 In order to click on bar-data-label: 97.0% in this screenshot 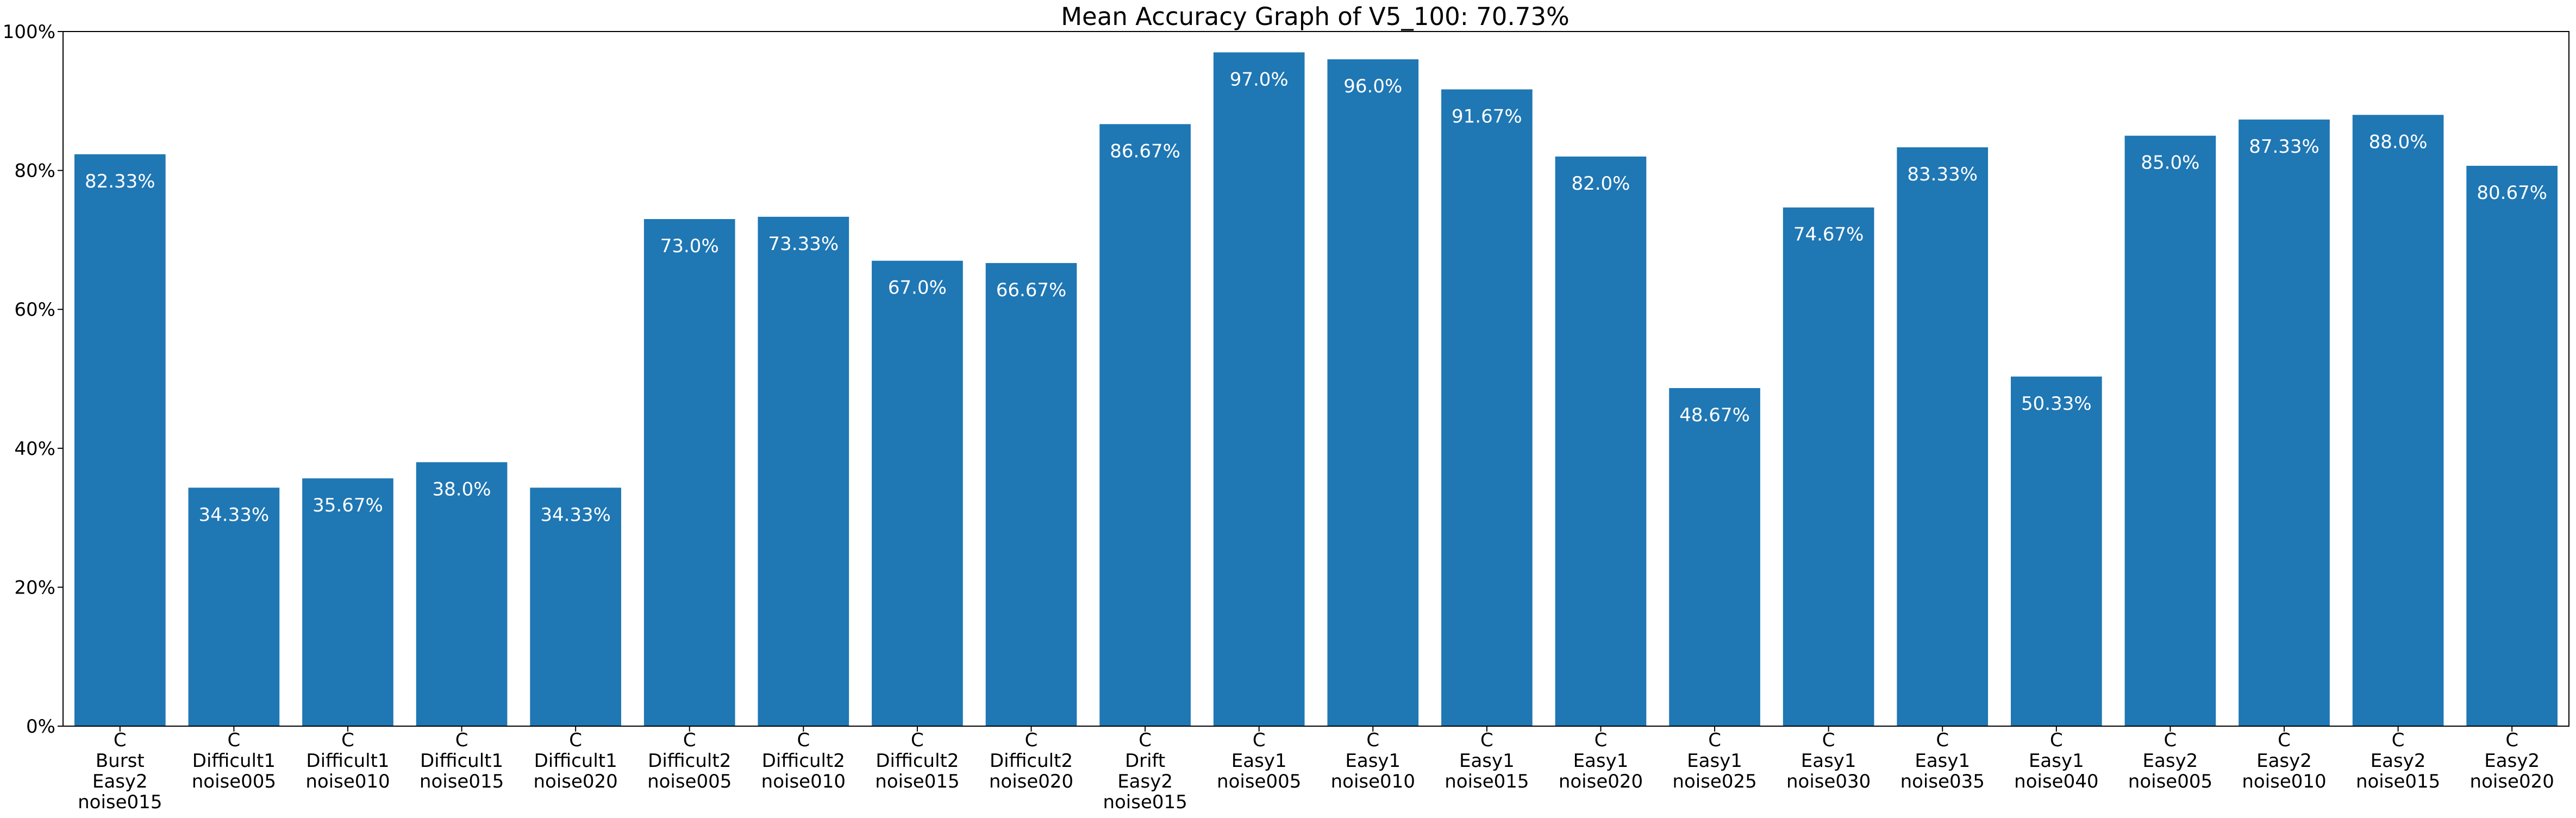, I will do `click(1260, 79)`.